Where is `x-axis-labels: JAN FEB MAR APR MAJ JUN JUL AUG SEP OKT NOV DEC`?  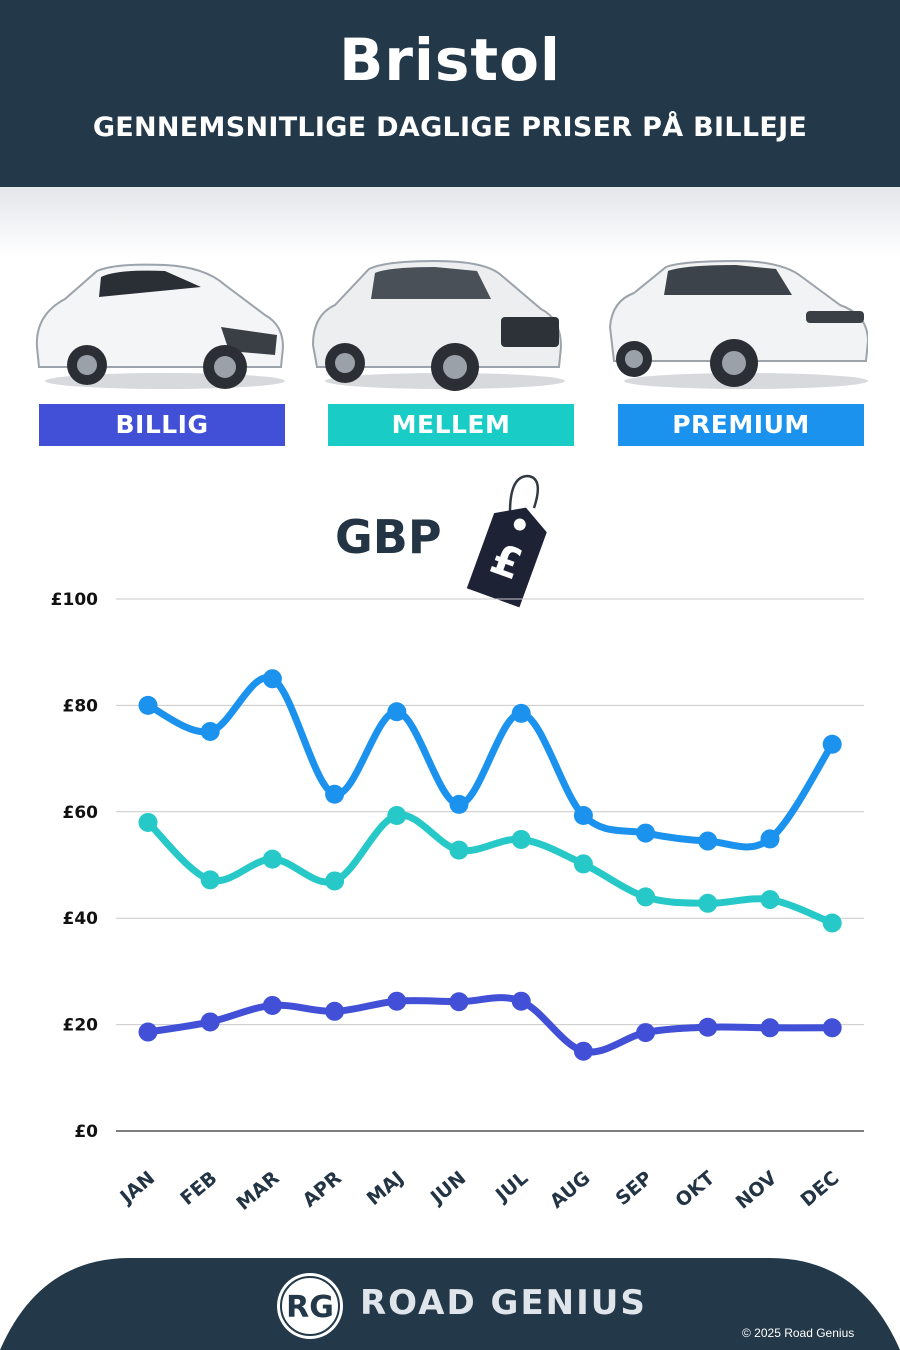 x-axis-labels: JAN FEB MAR APR MAJ JUN JUL AUG SEP OKT NOV DEC is located at coordinates (479, 1191).